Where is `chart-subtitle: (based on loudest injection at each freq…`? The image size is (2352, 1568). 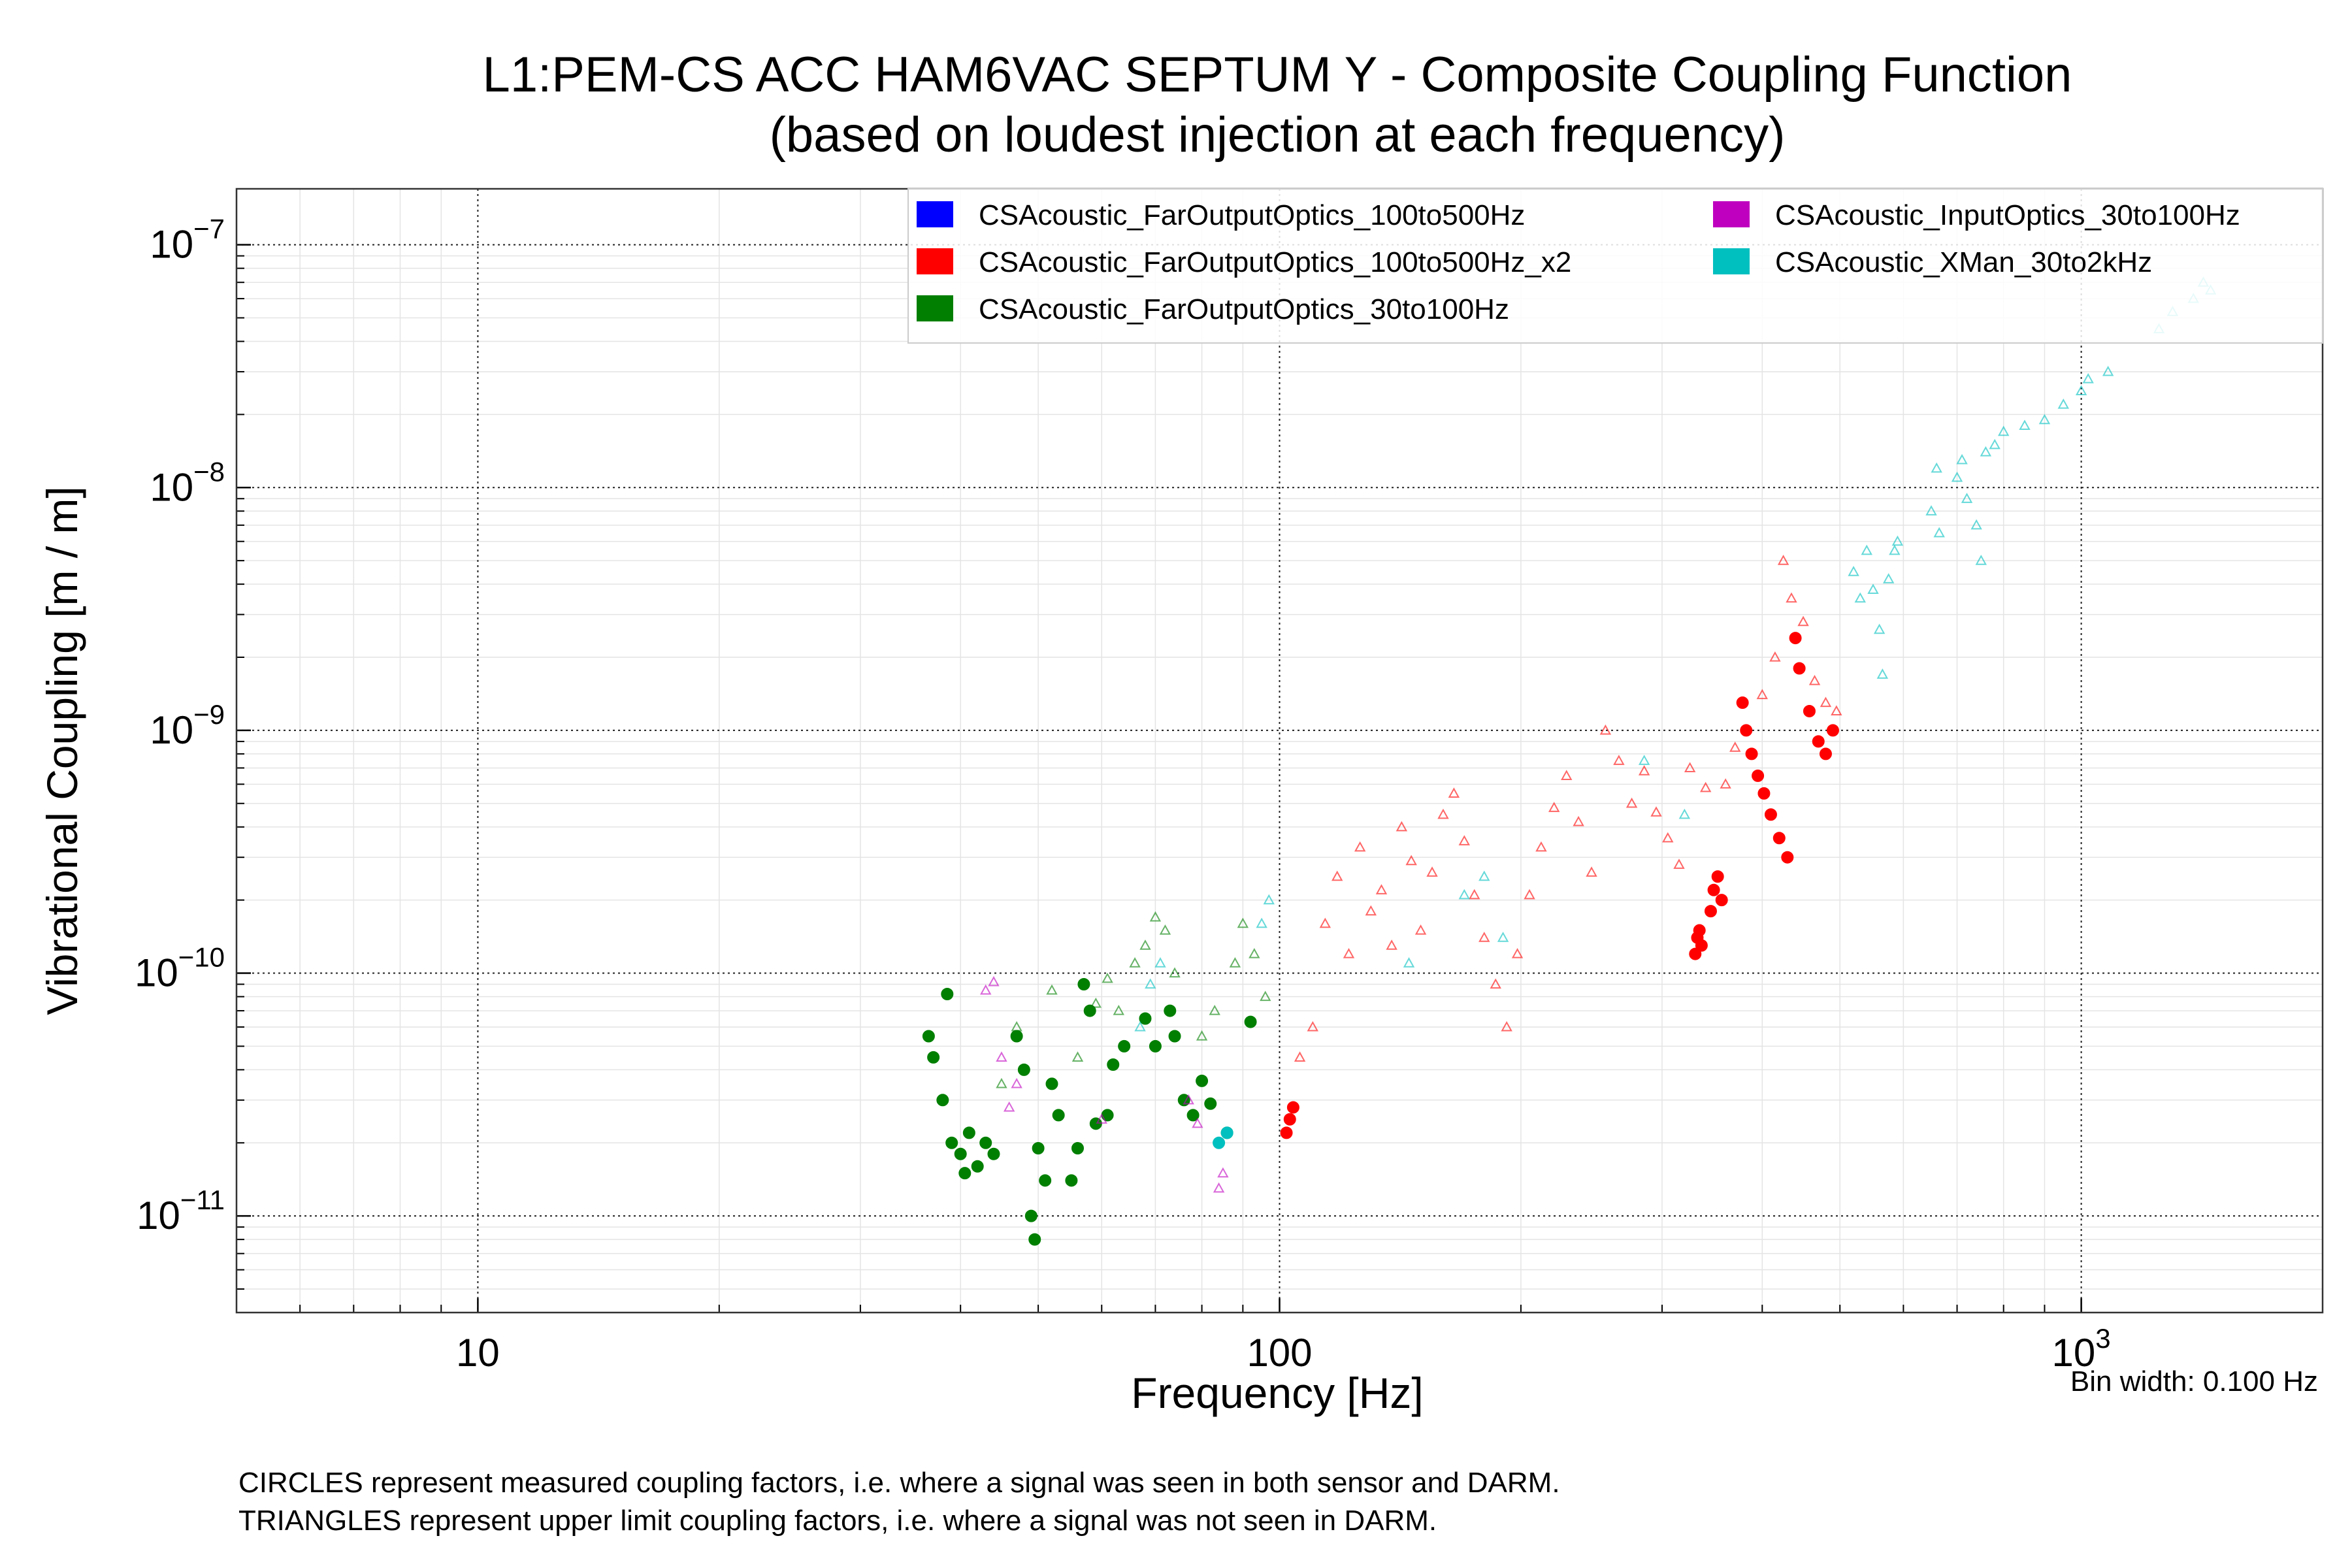 chart-subtitle: (based on loudest injection at each freq… is located at coordinates (1278, 135).